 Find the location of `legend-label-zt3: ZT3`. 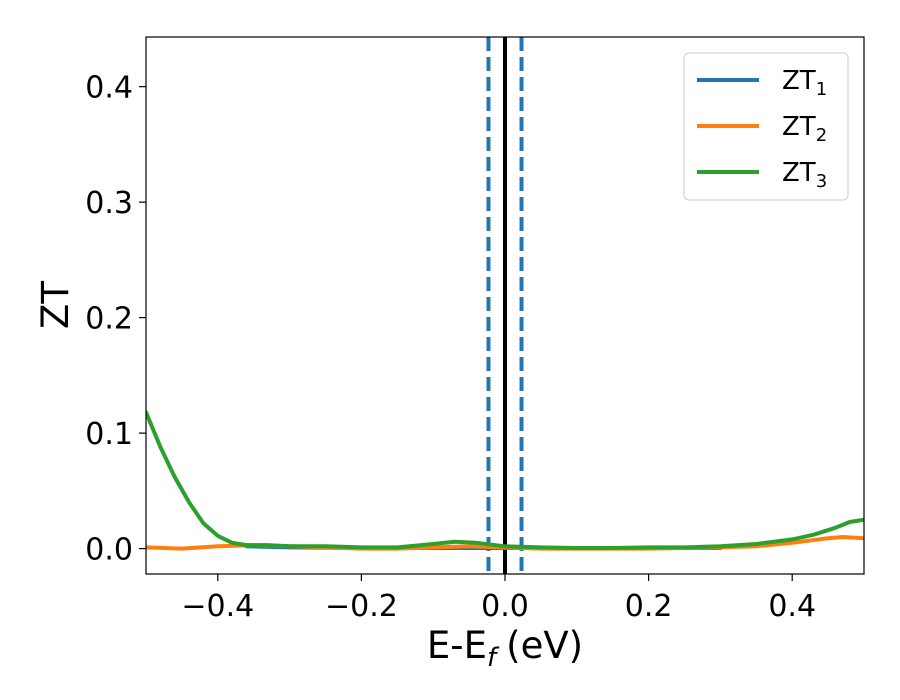

legend-label-zt3: ZT3 is located at coordinates (804, 175).